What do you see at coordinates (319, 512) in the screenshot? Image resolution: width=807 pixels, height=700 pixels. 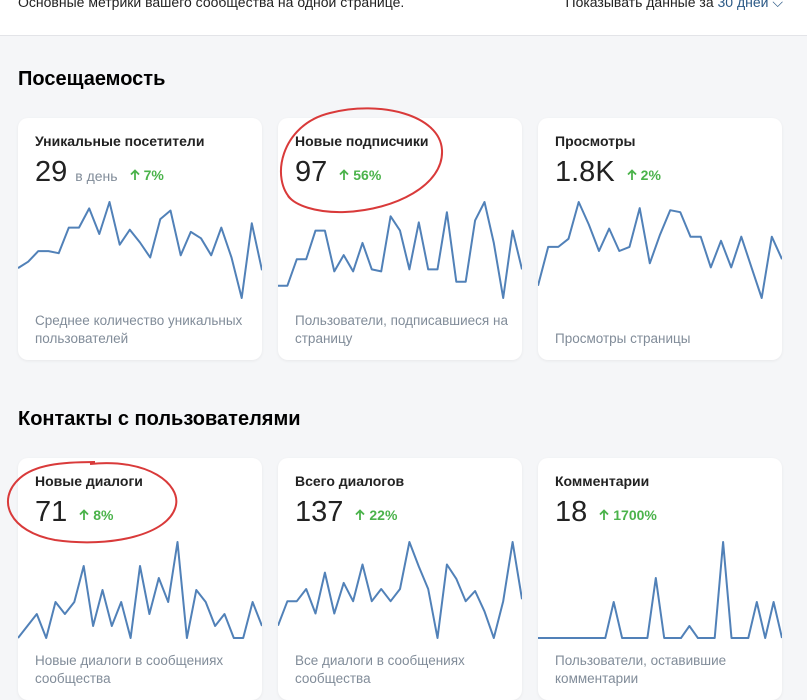 I see `metric-value: 137` at bounding box center [319, 512].